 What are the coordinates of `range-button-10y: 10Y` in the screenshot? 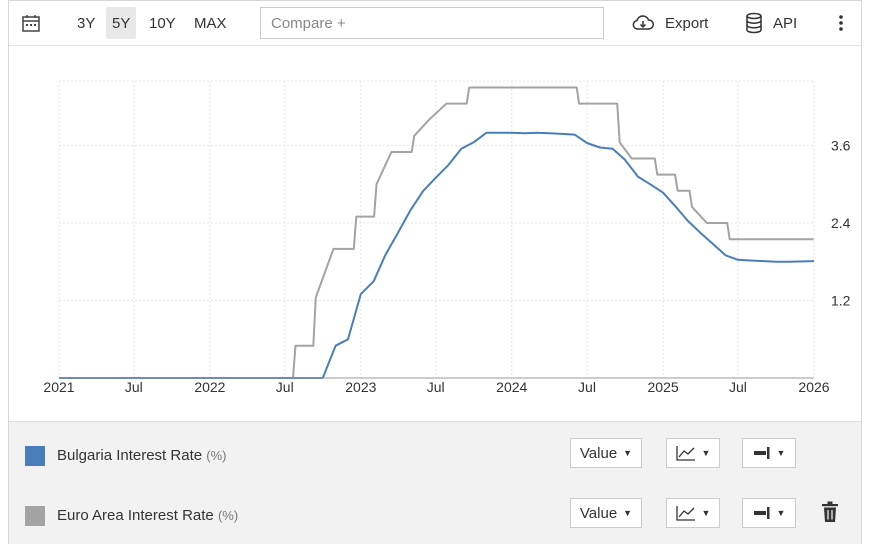 It's located at (162, 23).